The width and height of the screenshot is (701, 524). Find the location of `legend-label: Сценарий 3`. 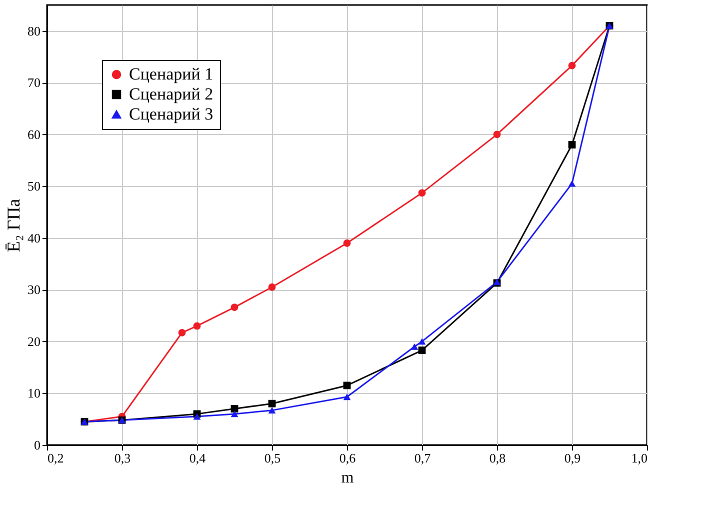

legend-label: Сценарий 3 is located at coordinates (171, 114).